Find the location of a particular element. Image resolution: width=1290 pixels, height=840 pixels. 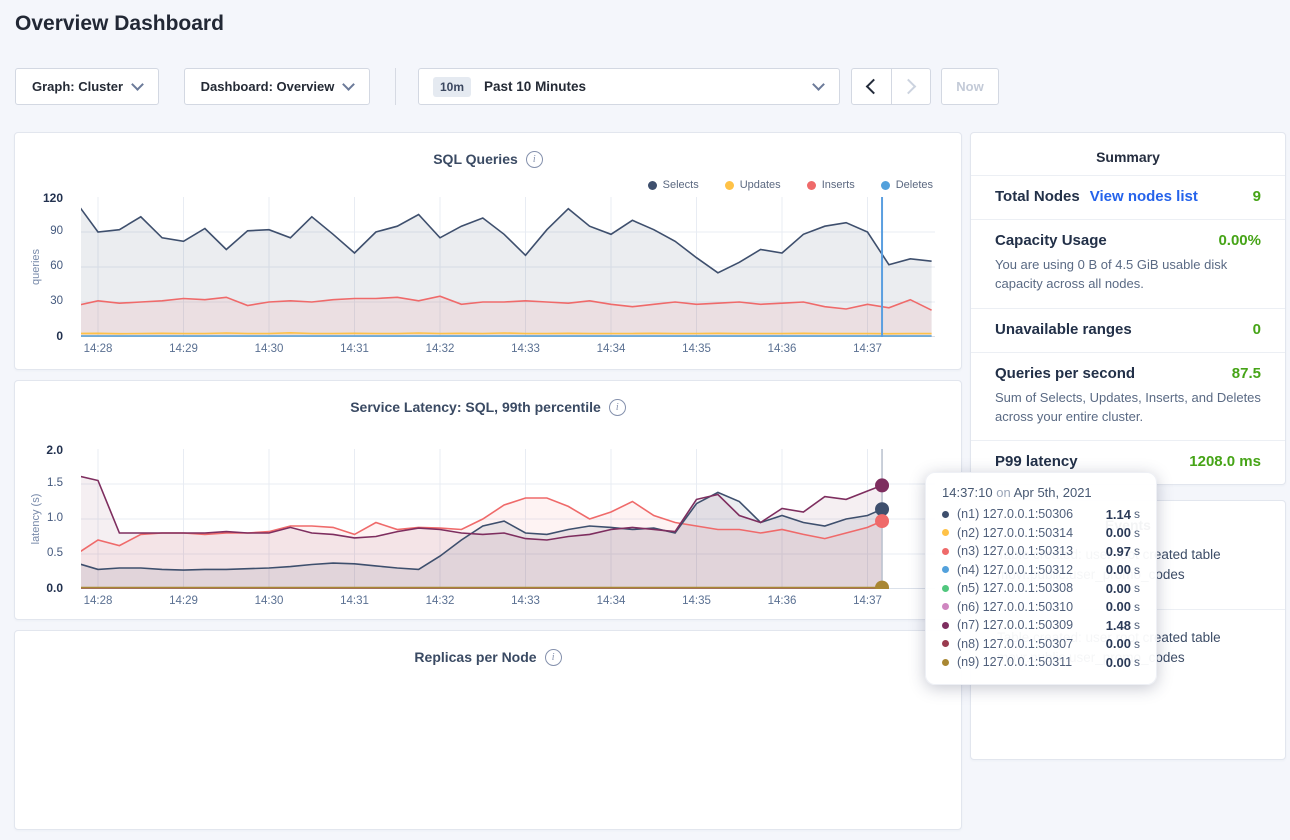

capacity-label: Capacity Usage is located at coordinates (1051, 240).